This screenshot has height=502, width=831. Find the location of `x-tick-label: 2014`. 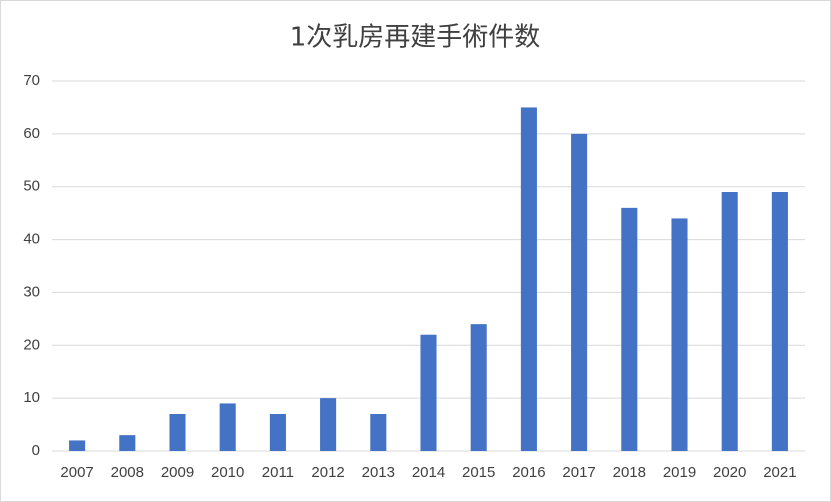

x-tick-label: 2014 is located at coordinates (428, 472).